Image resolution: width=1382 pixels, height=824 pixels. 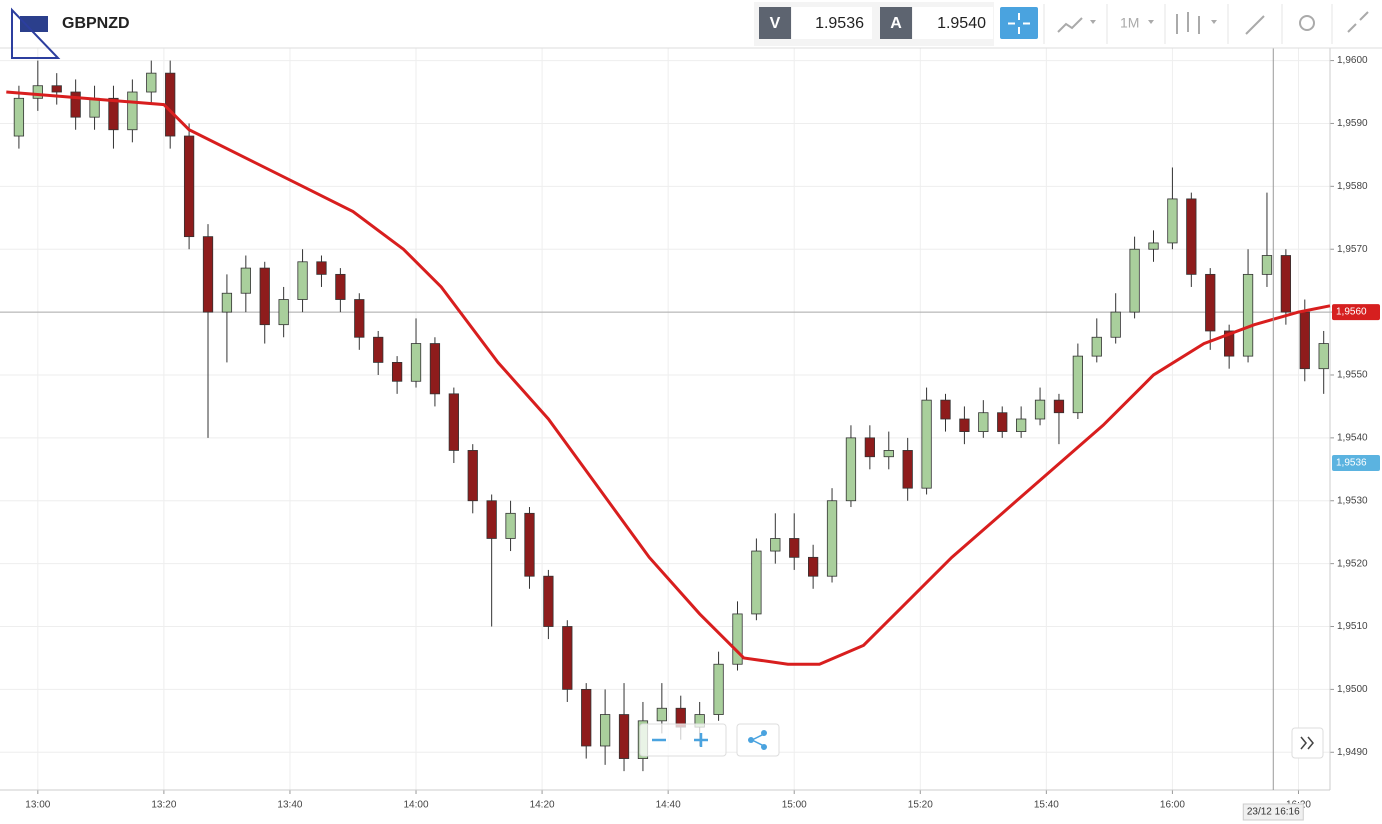 I want to click on flag-icon, so click(x=34, y=24).